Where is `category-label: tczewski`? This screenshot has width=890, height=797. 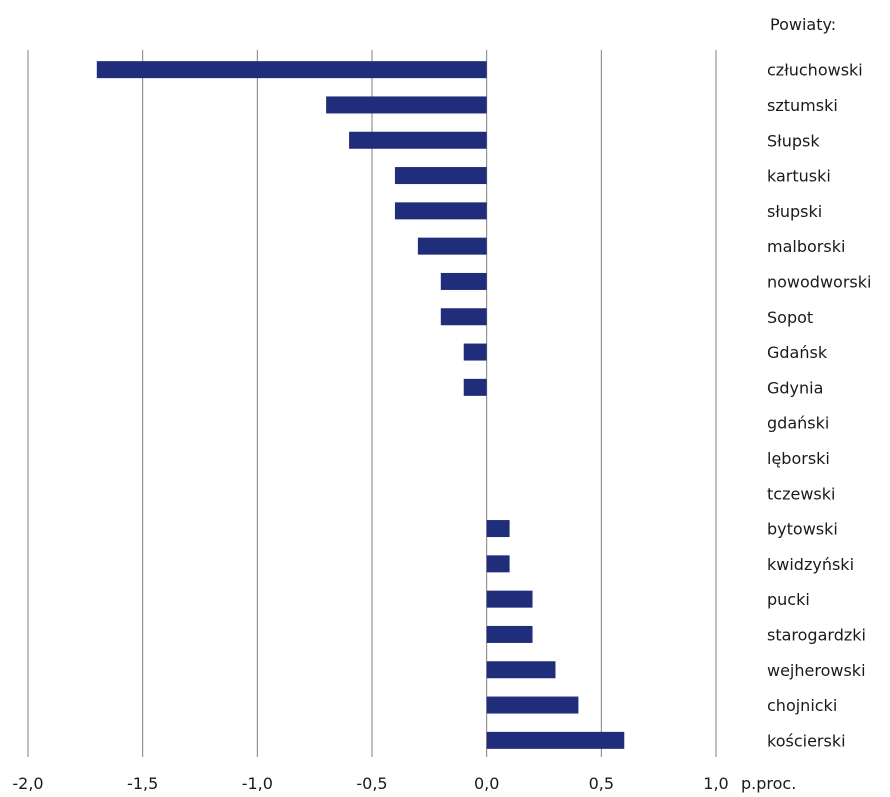
category-label: tczewski is located at coordinates (801, 493).